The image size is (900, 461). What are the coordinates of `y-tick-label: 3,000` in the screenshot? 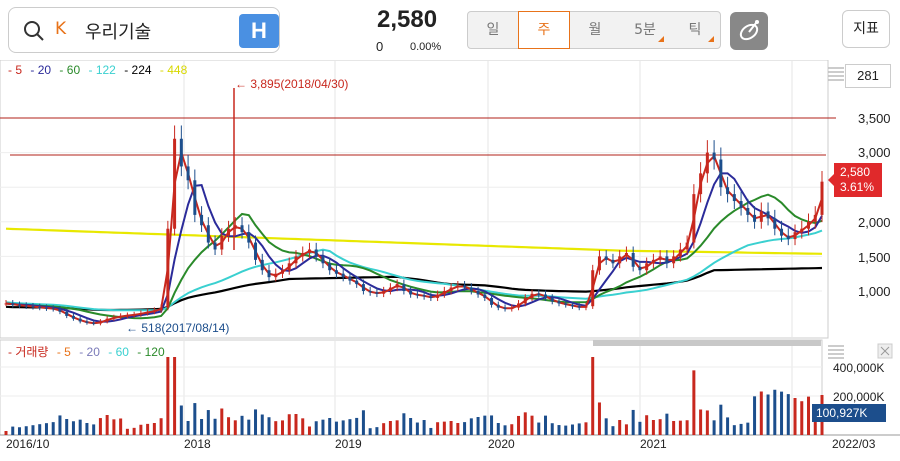 It's located at (874, 152).